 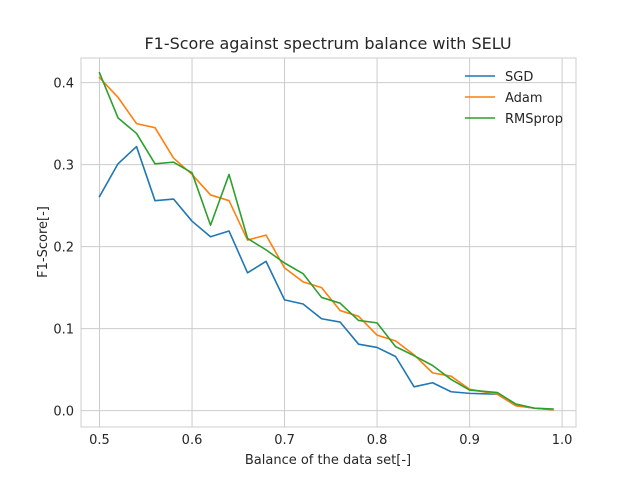 I want to click on legend-label-rmsprop: RMSprop, so click(x=534, y=119).